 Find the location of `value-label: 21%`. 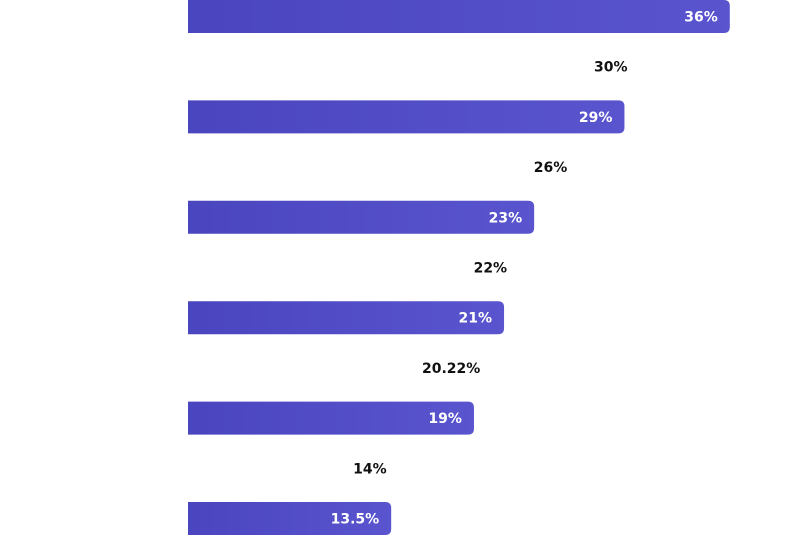

value-label: 21% is located at coordinates (476, 319).